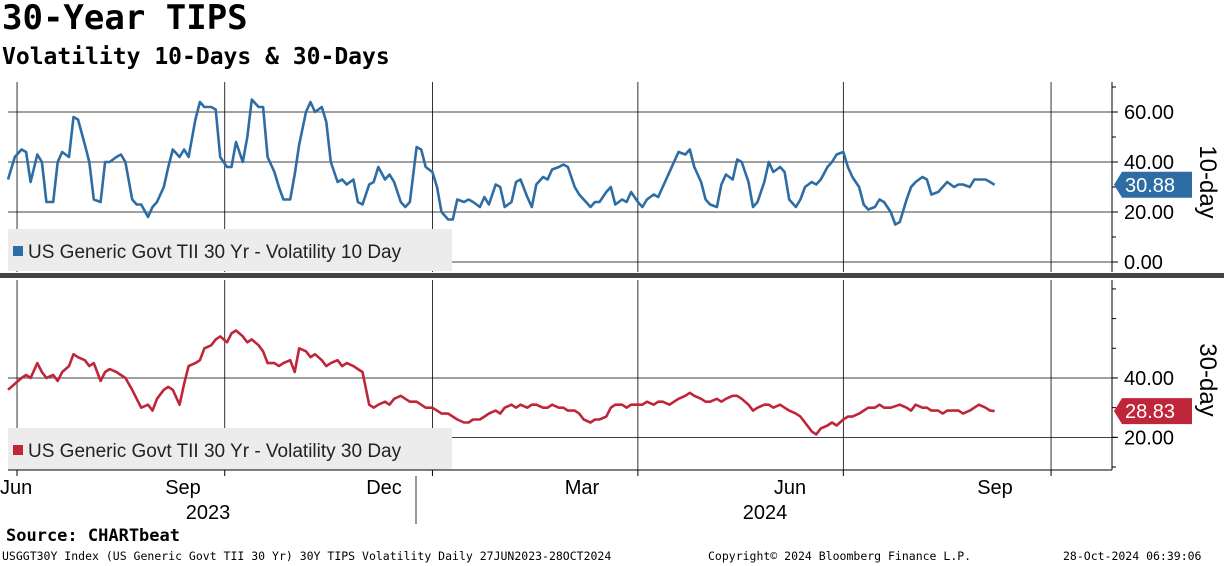  What do you see at coordinates (765, 513) in the screenshot?
I see `x-year-label: 2024` at bounding box center [765, 513].